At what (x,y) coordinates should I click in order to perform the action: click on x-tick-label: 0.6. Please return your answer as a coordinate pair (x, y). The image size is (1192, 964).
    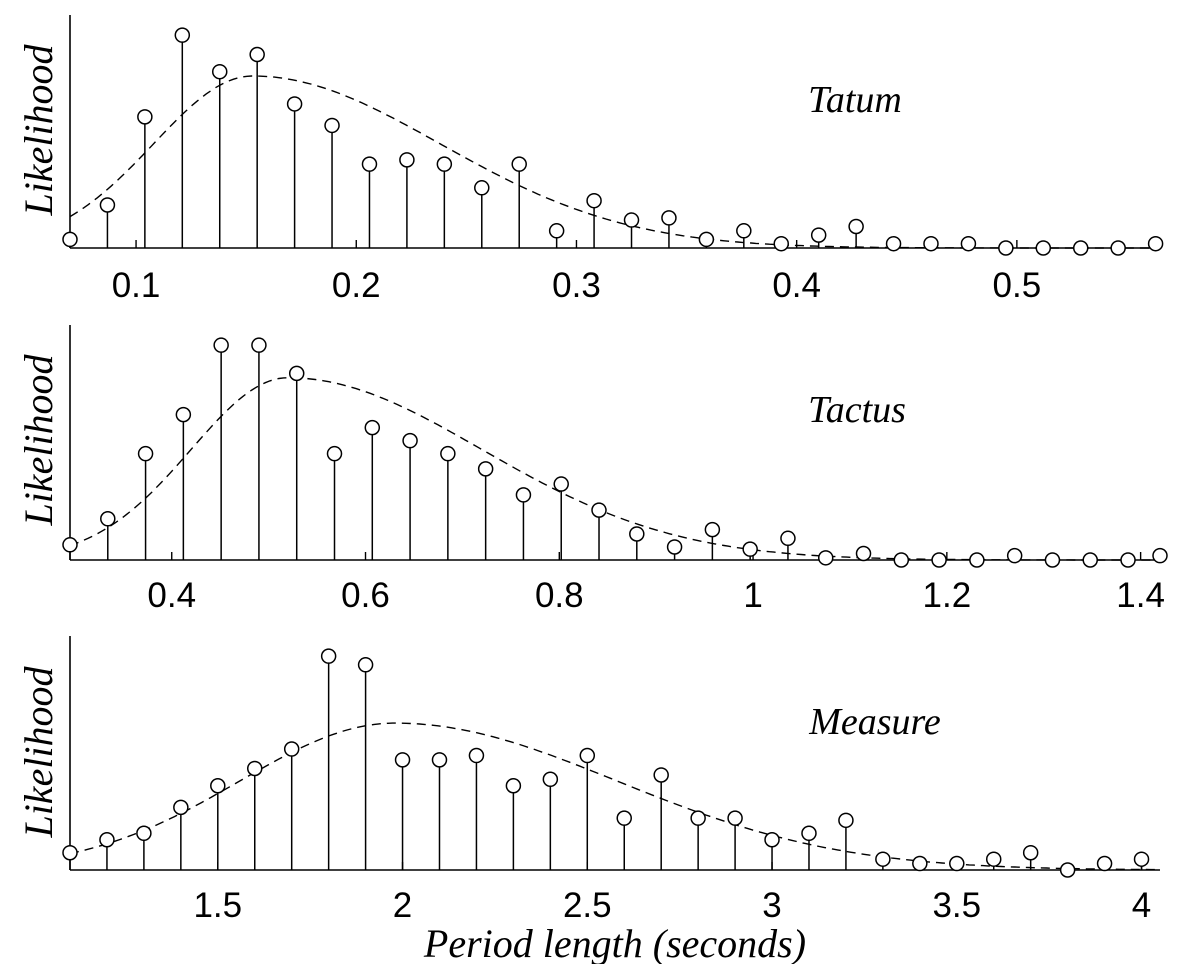
    Looking at the image, I should click on (365, 595).